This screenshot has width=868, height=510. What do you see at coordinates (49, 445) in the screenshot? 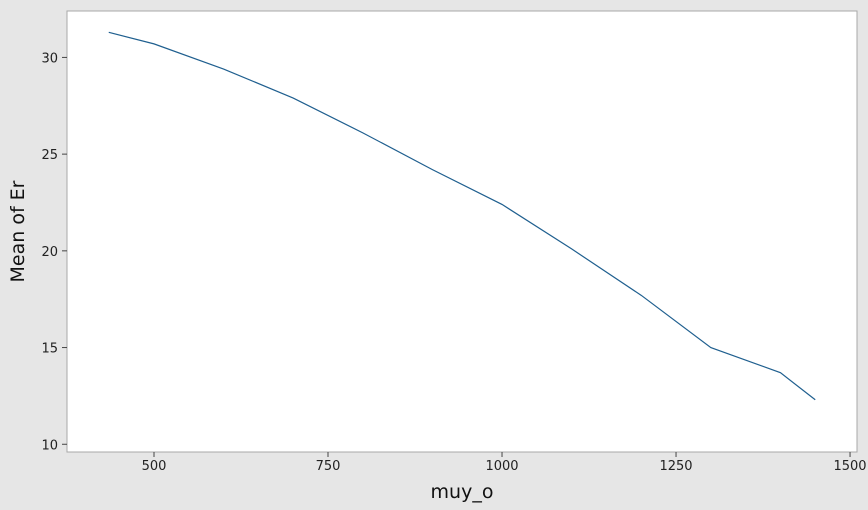
I see `y-tick-label: 10` at bounding box center [49, 445].